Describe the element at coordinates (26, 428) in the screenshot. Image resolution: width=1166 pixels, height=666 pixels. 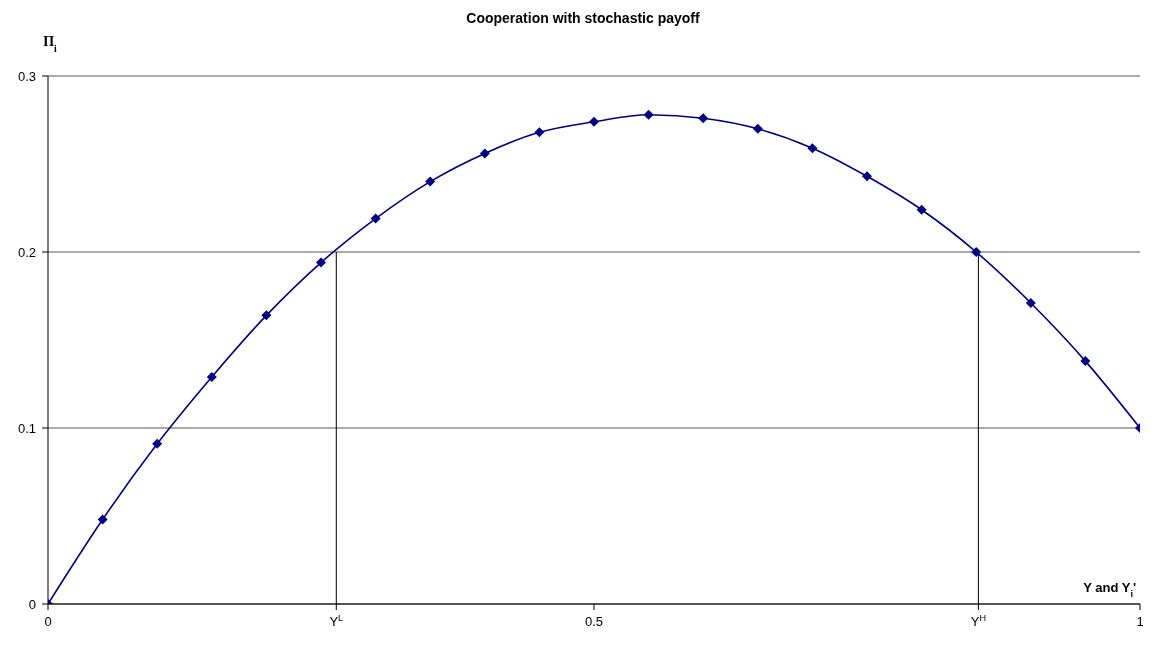
I see `y-tick-label: 0.1` at that location.